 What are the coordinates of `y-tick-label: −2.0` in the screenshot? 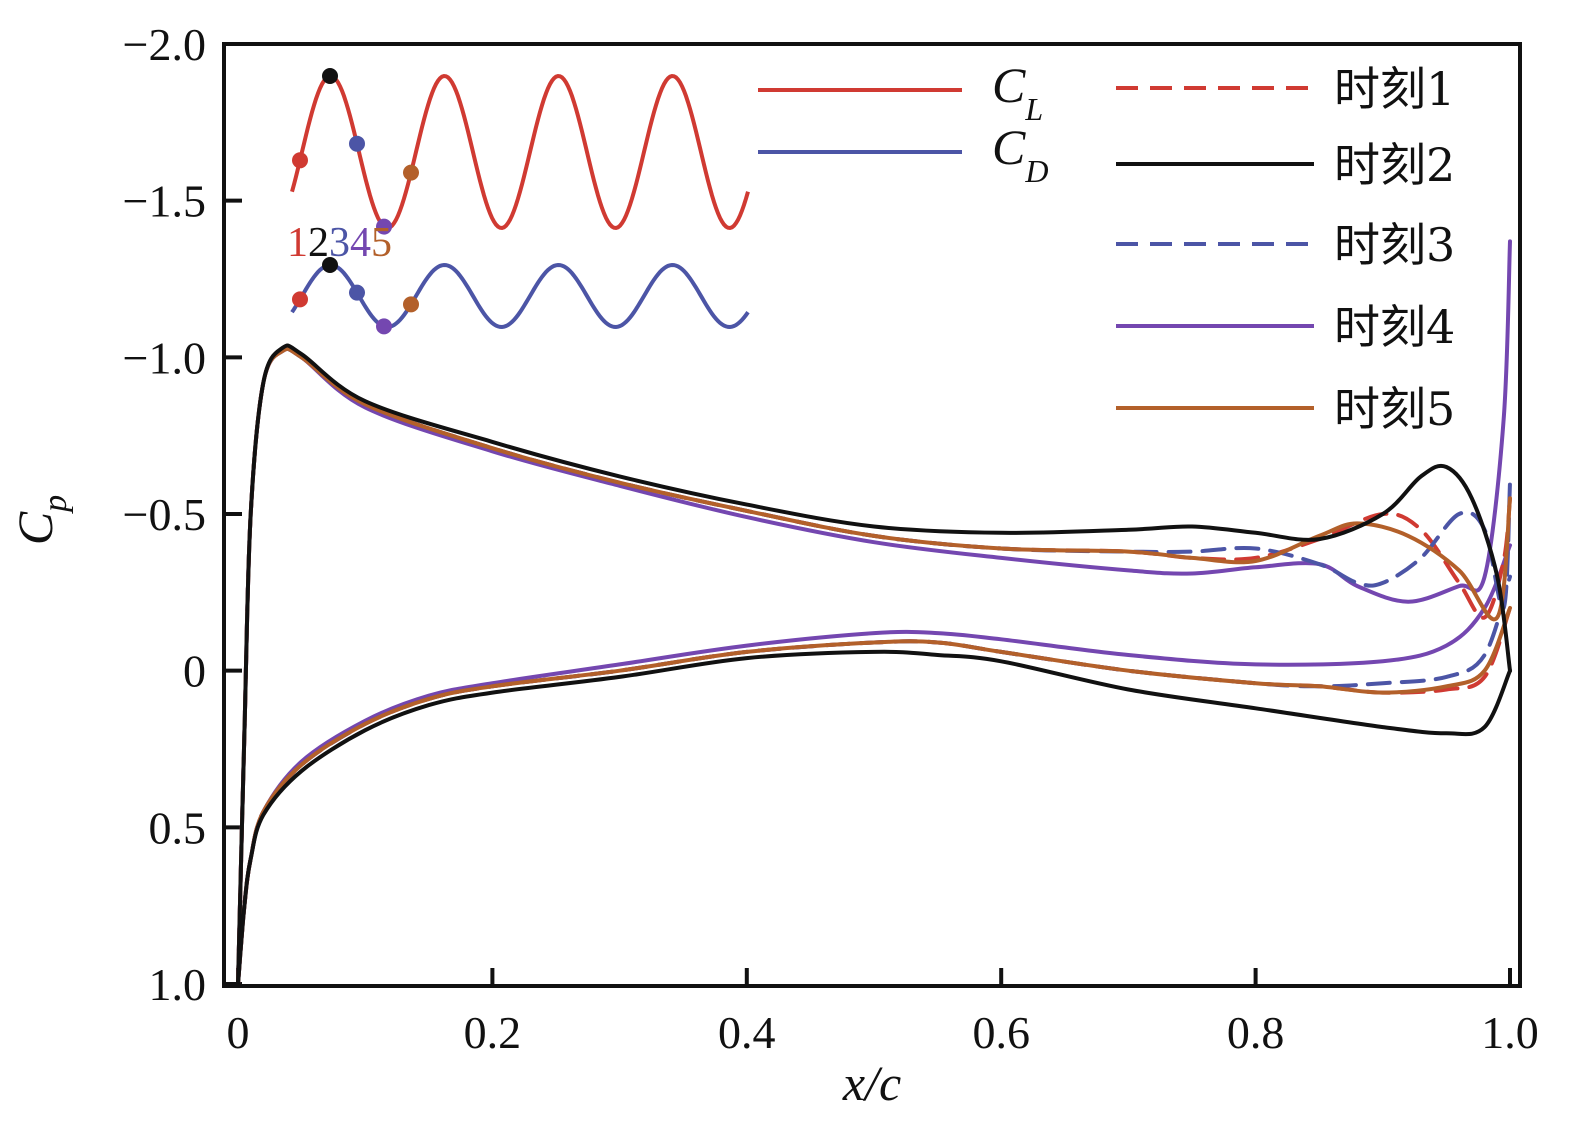 It's located at (164, 44).